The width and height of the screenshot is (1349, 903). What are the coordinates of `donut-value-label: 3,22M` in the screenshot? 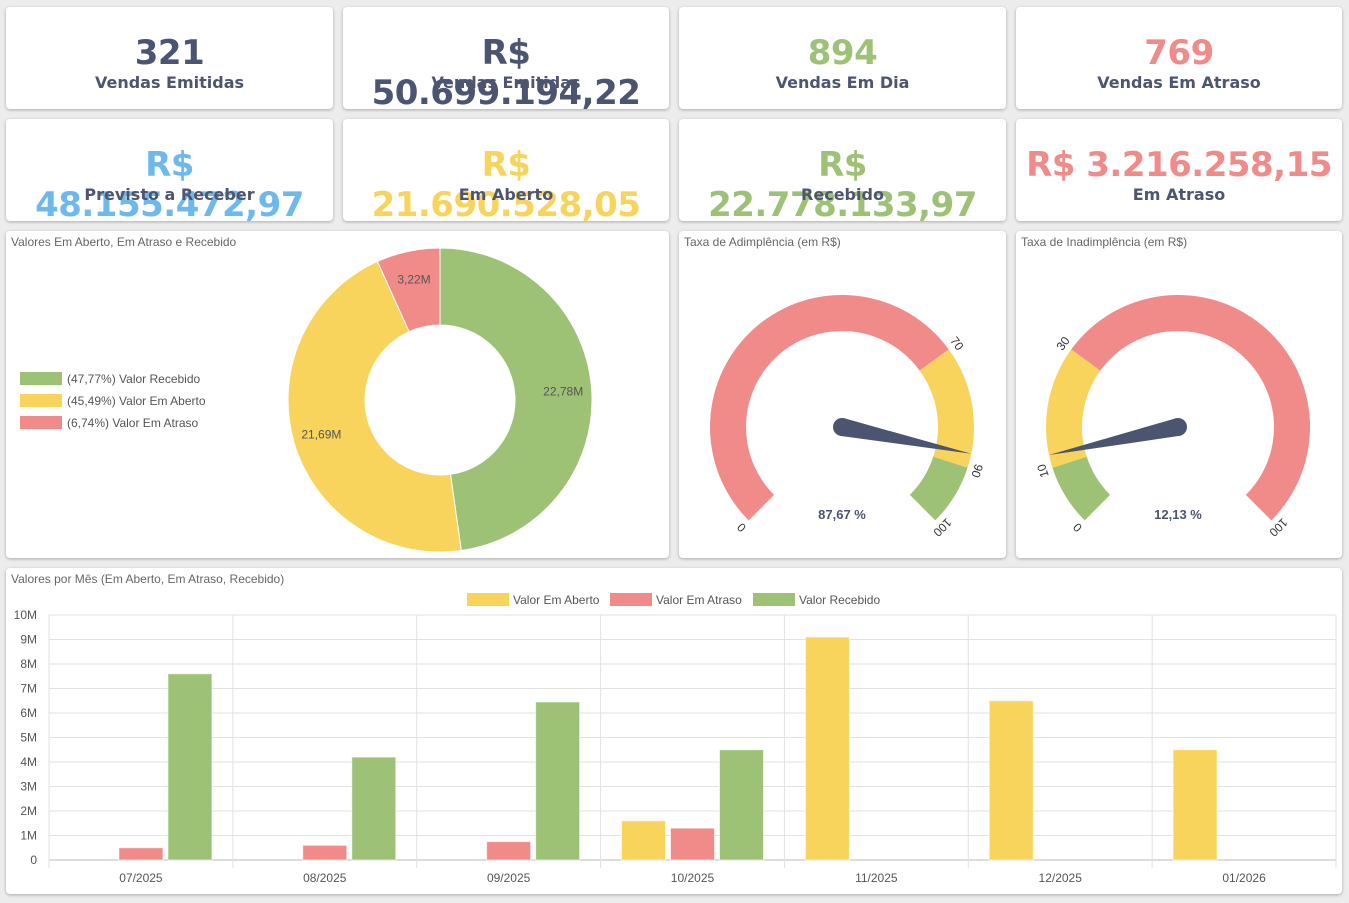 It's located at (413, 279).